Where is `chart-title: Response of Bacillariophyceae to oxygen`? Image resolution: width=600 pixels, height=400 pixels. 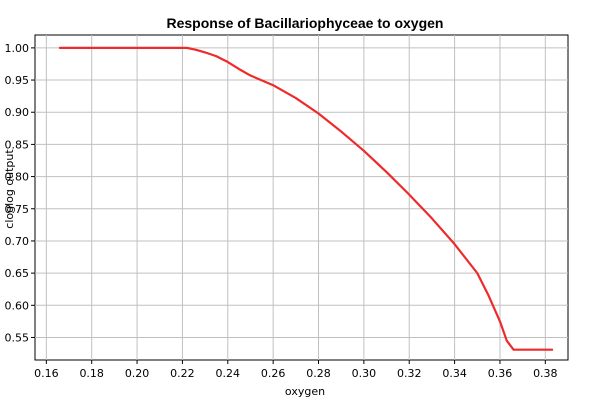
chart-title: Response of Bacillariophyceae to oxygen is located at coordinates (305, 23).